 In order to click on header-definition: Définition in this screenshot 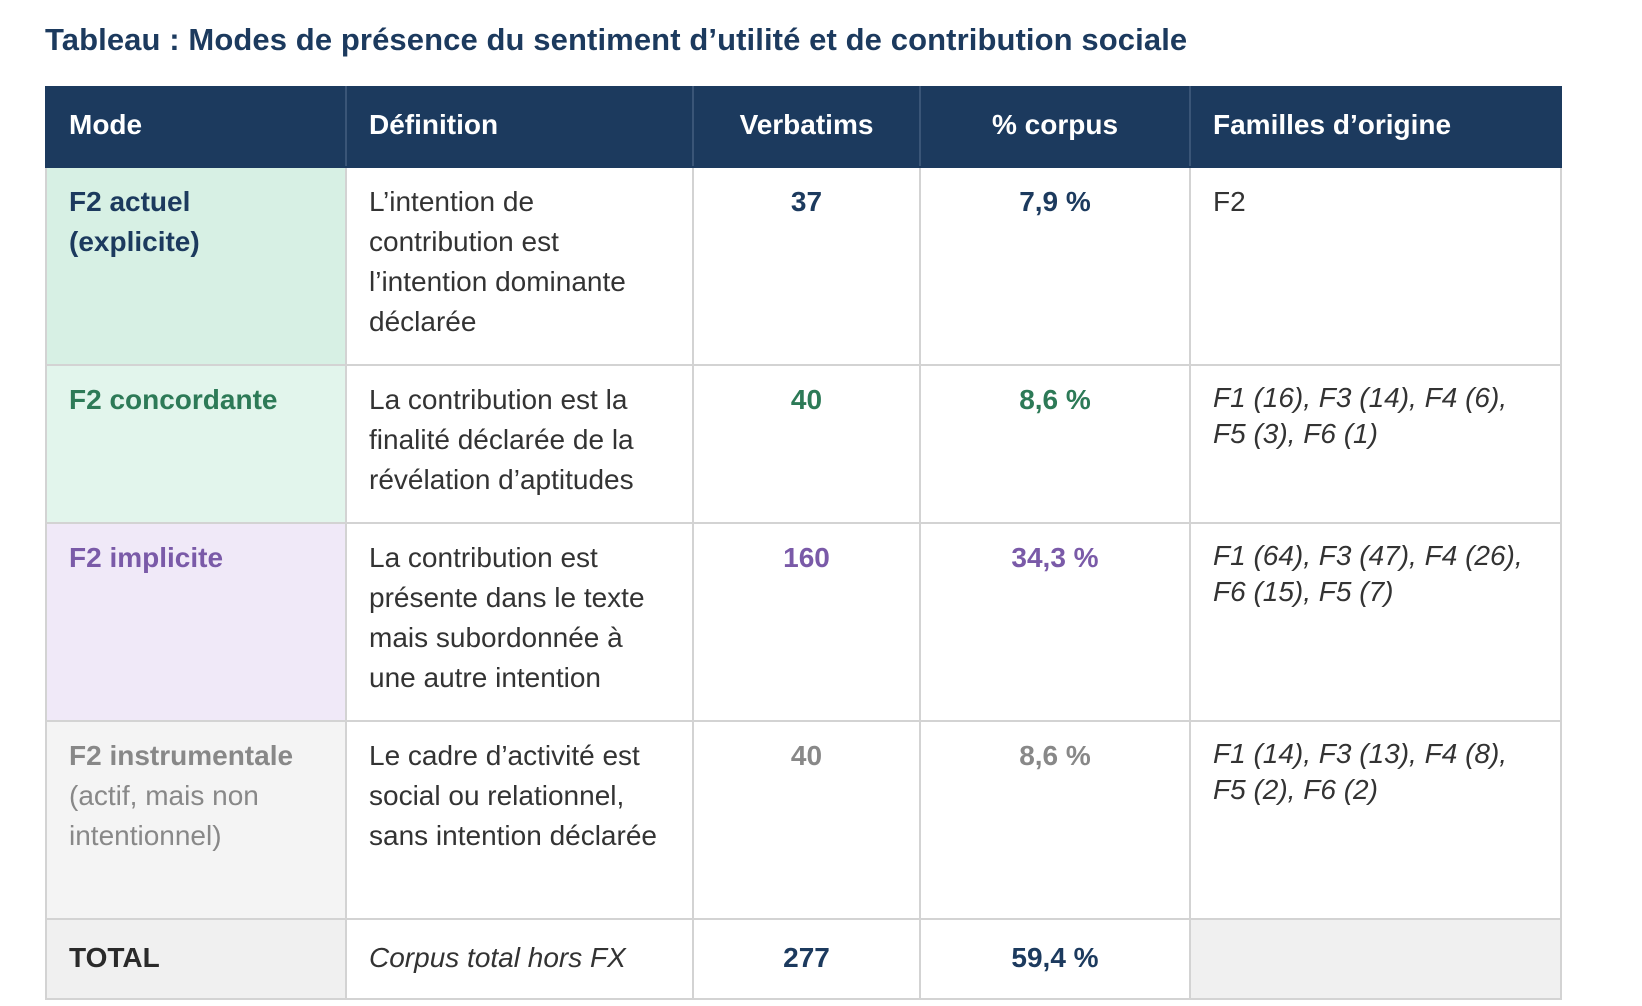, I will do `click(519, 127)`.